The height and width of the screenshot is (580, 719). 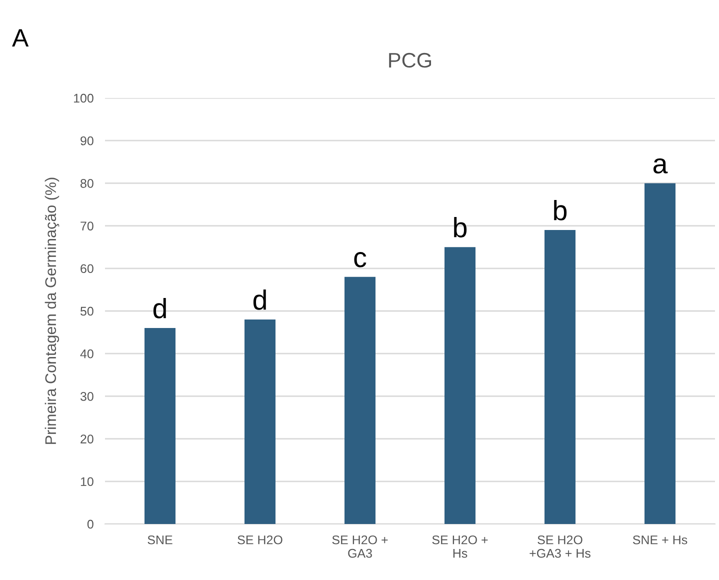 What do you see at coordinates (20, 37) in the screenshot?
I see `text: A` at bounding box center [20, 37].